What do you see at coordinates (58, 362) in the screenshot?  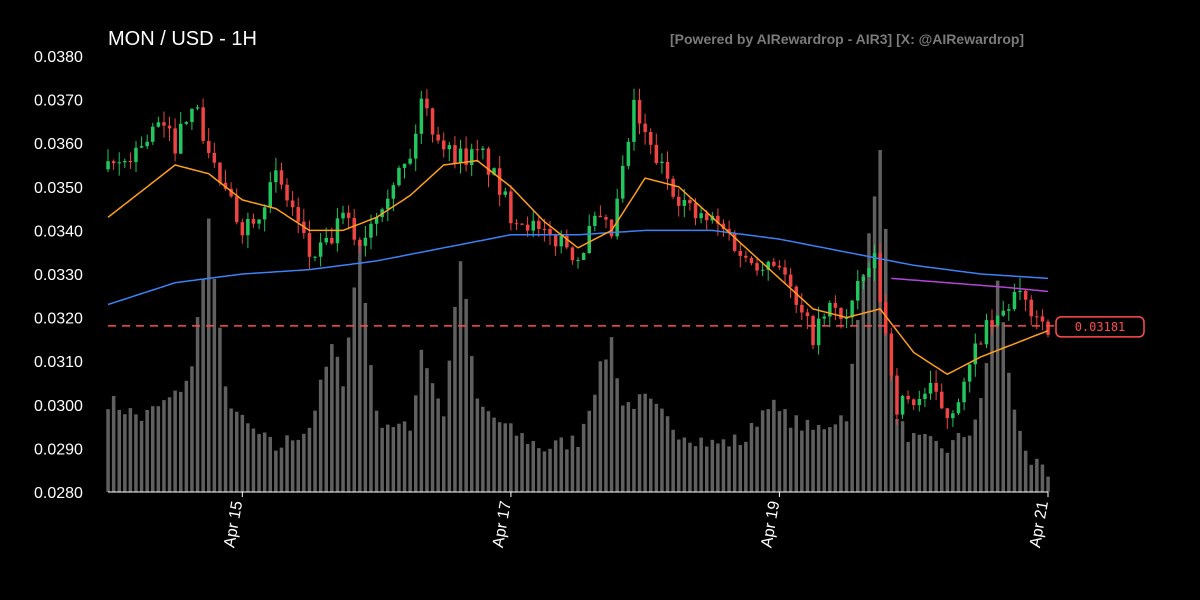 I see `y-tick-label: 0.0310` at bounding box center [58, 362].